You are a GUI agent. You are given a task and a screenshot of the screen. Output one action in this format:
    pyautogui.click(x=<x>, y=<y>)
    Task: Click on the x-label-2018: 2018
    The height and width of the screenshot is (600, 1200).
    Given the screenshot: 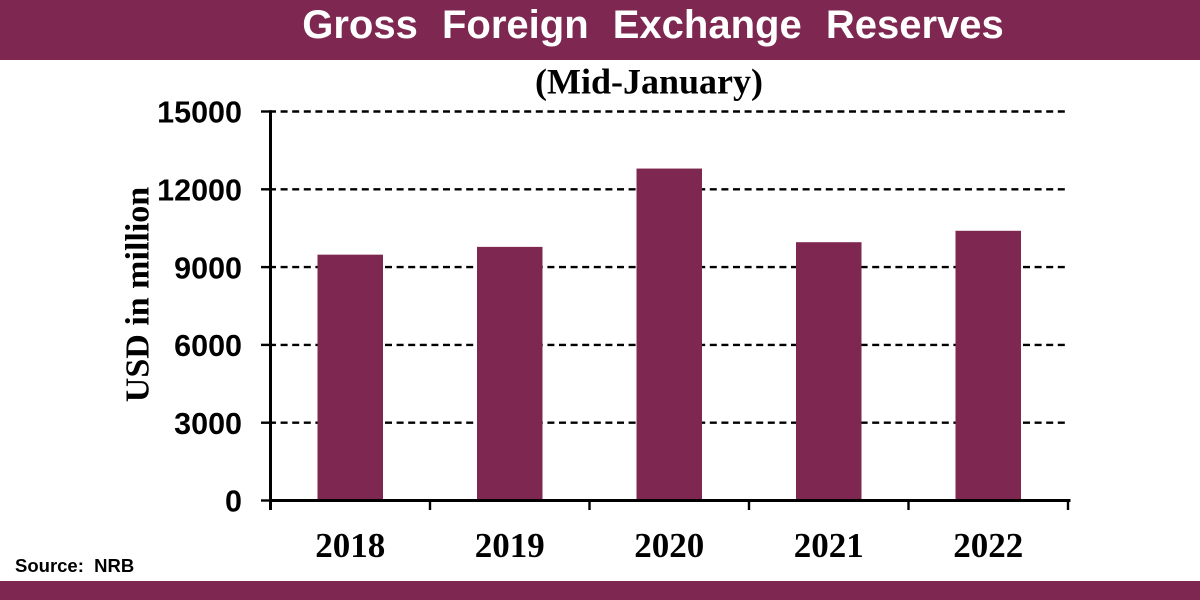 What is the action you would take?
    pyautogui.click(x=350, y=545)
    